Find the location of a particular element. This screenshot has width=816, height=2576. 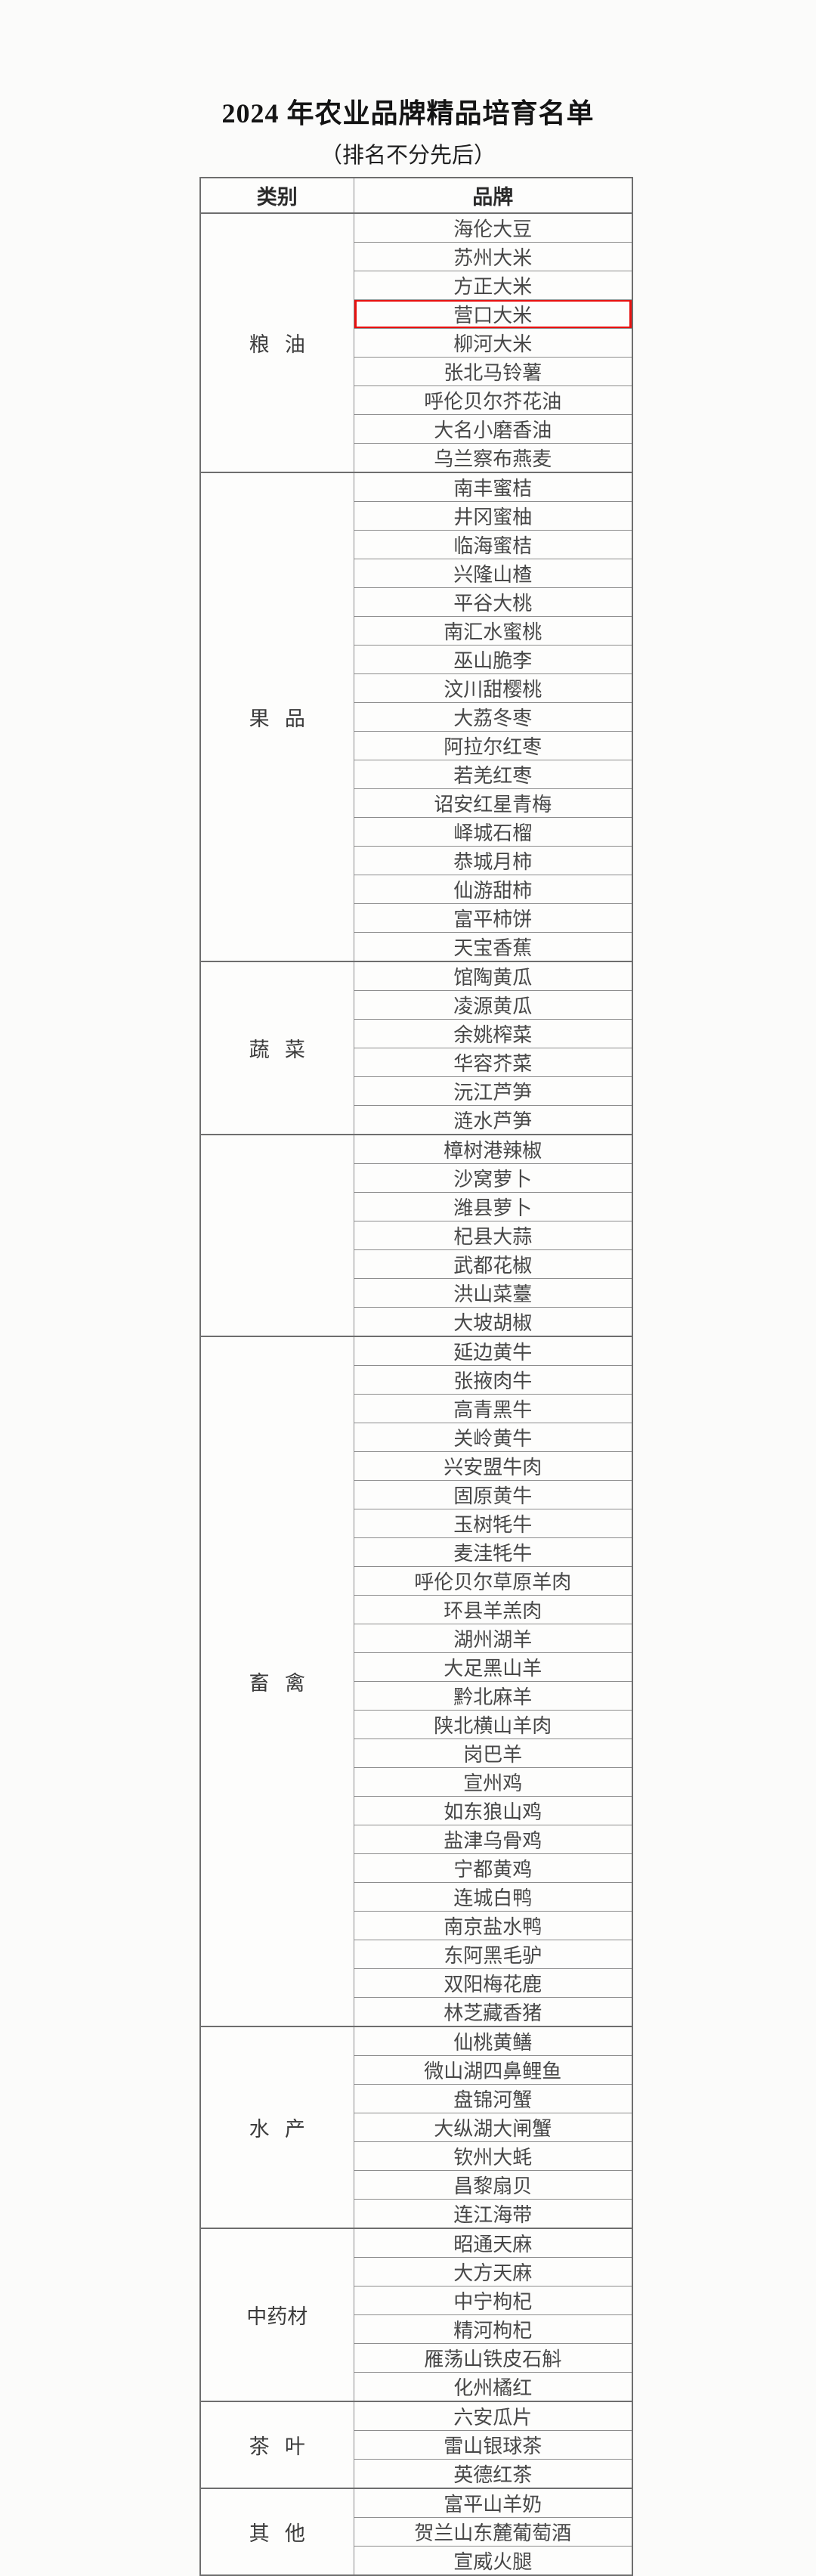

table-row: 麦洼牦牛 is located at coordinates (416, 1552).